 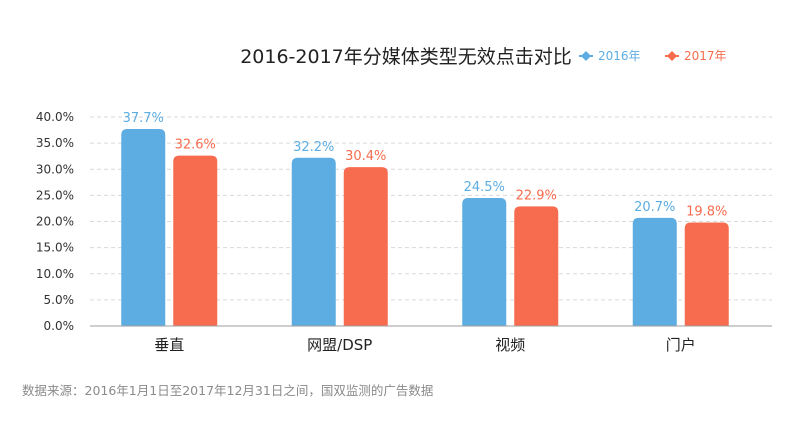 I want to click on legend: 2016年 2017年, so click(x=653, y=56).